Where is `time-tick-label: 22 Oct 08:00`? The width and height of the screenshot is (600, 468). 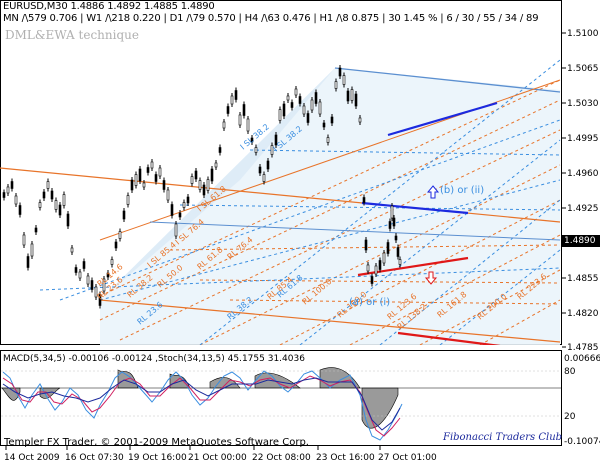 time-tick-label: 22 Oct 08:00 is located at coordinates (281, 458).